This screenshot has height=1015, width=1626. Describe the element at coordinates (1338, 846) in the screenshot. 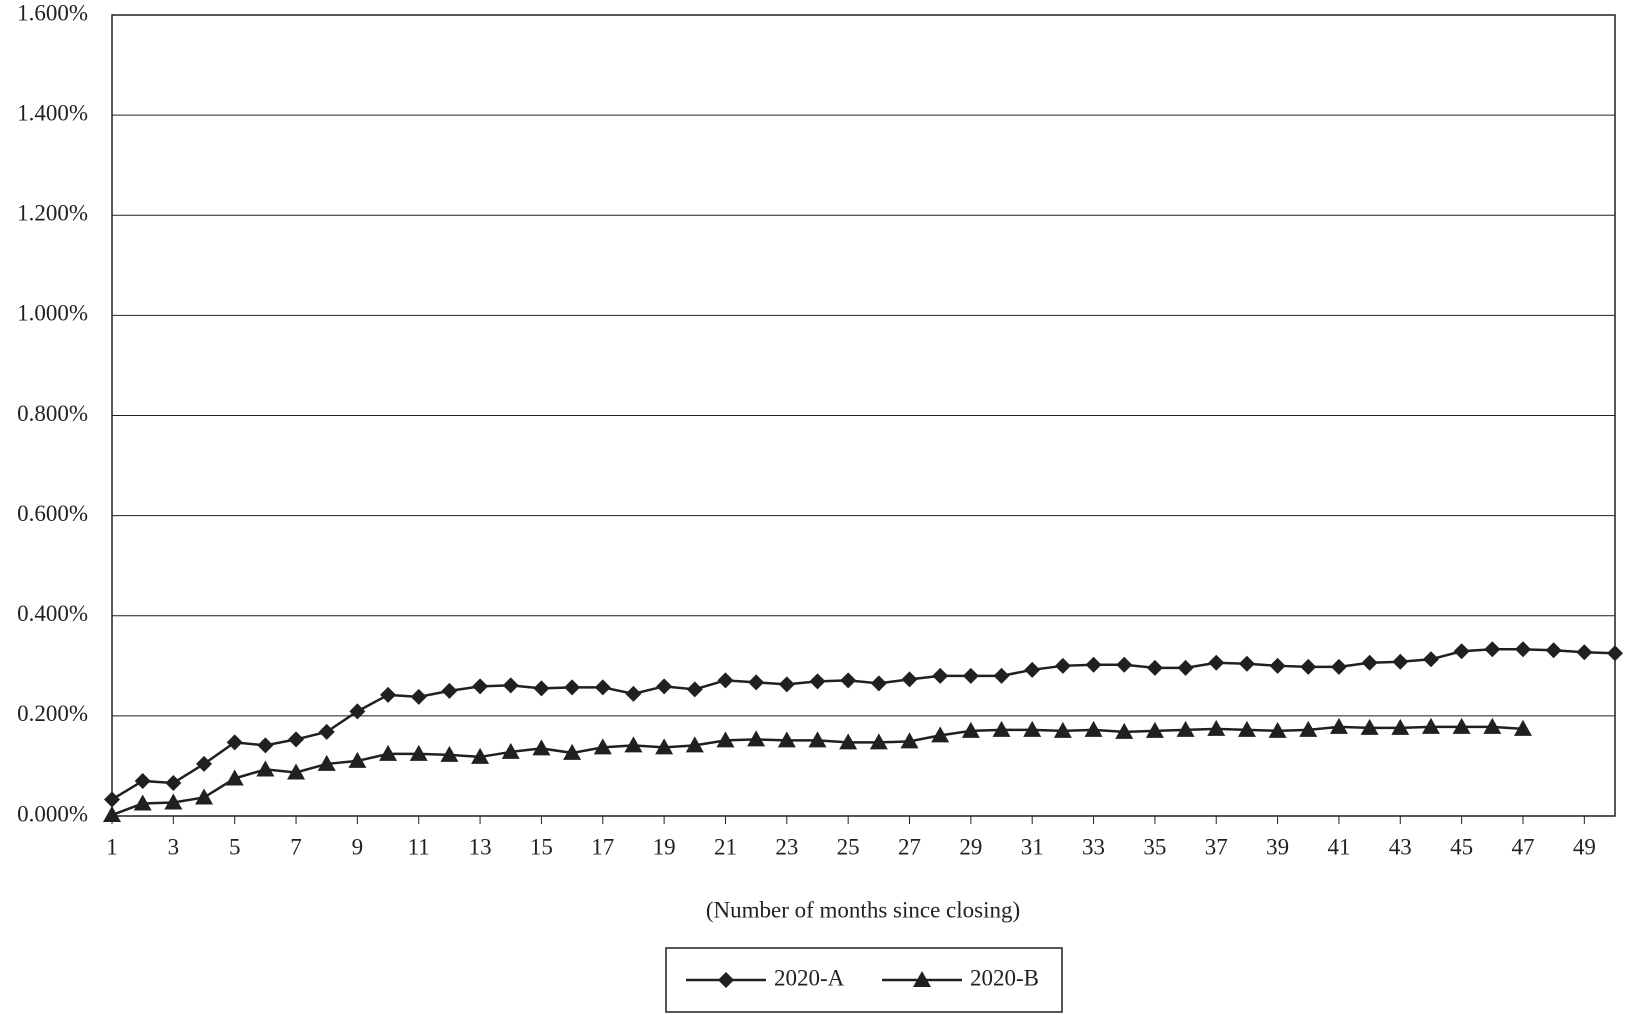

I see `x-tick-label: 41` at that location.